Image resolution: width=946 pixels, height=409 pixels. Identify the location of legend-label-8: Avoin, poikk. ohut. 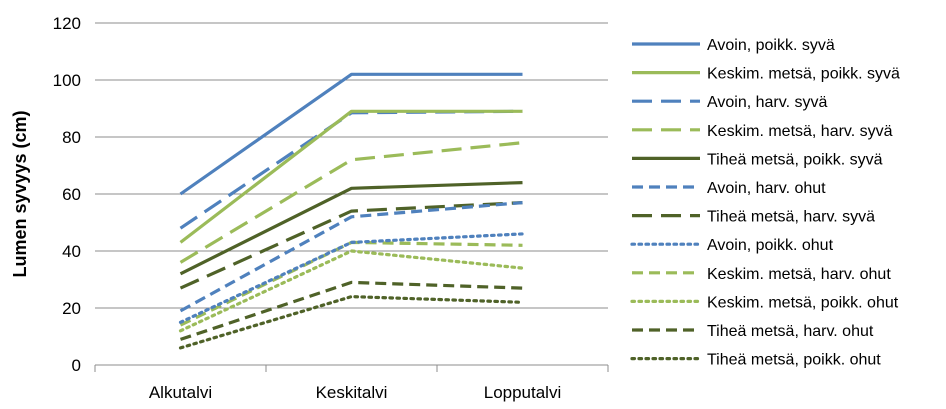
(770, 245).